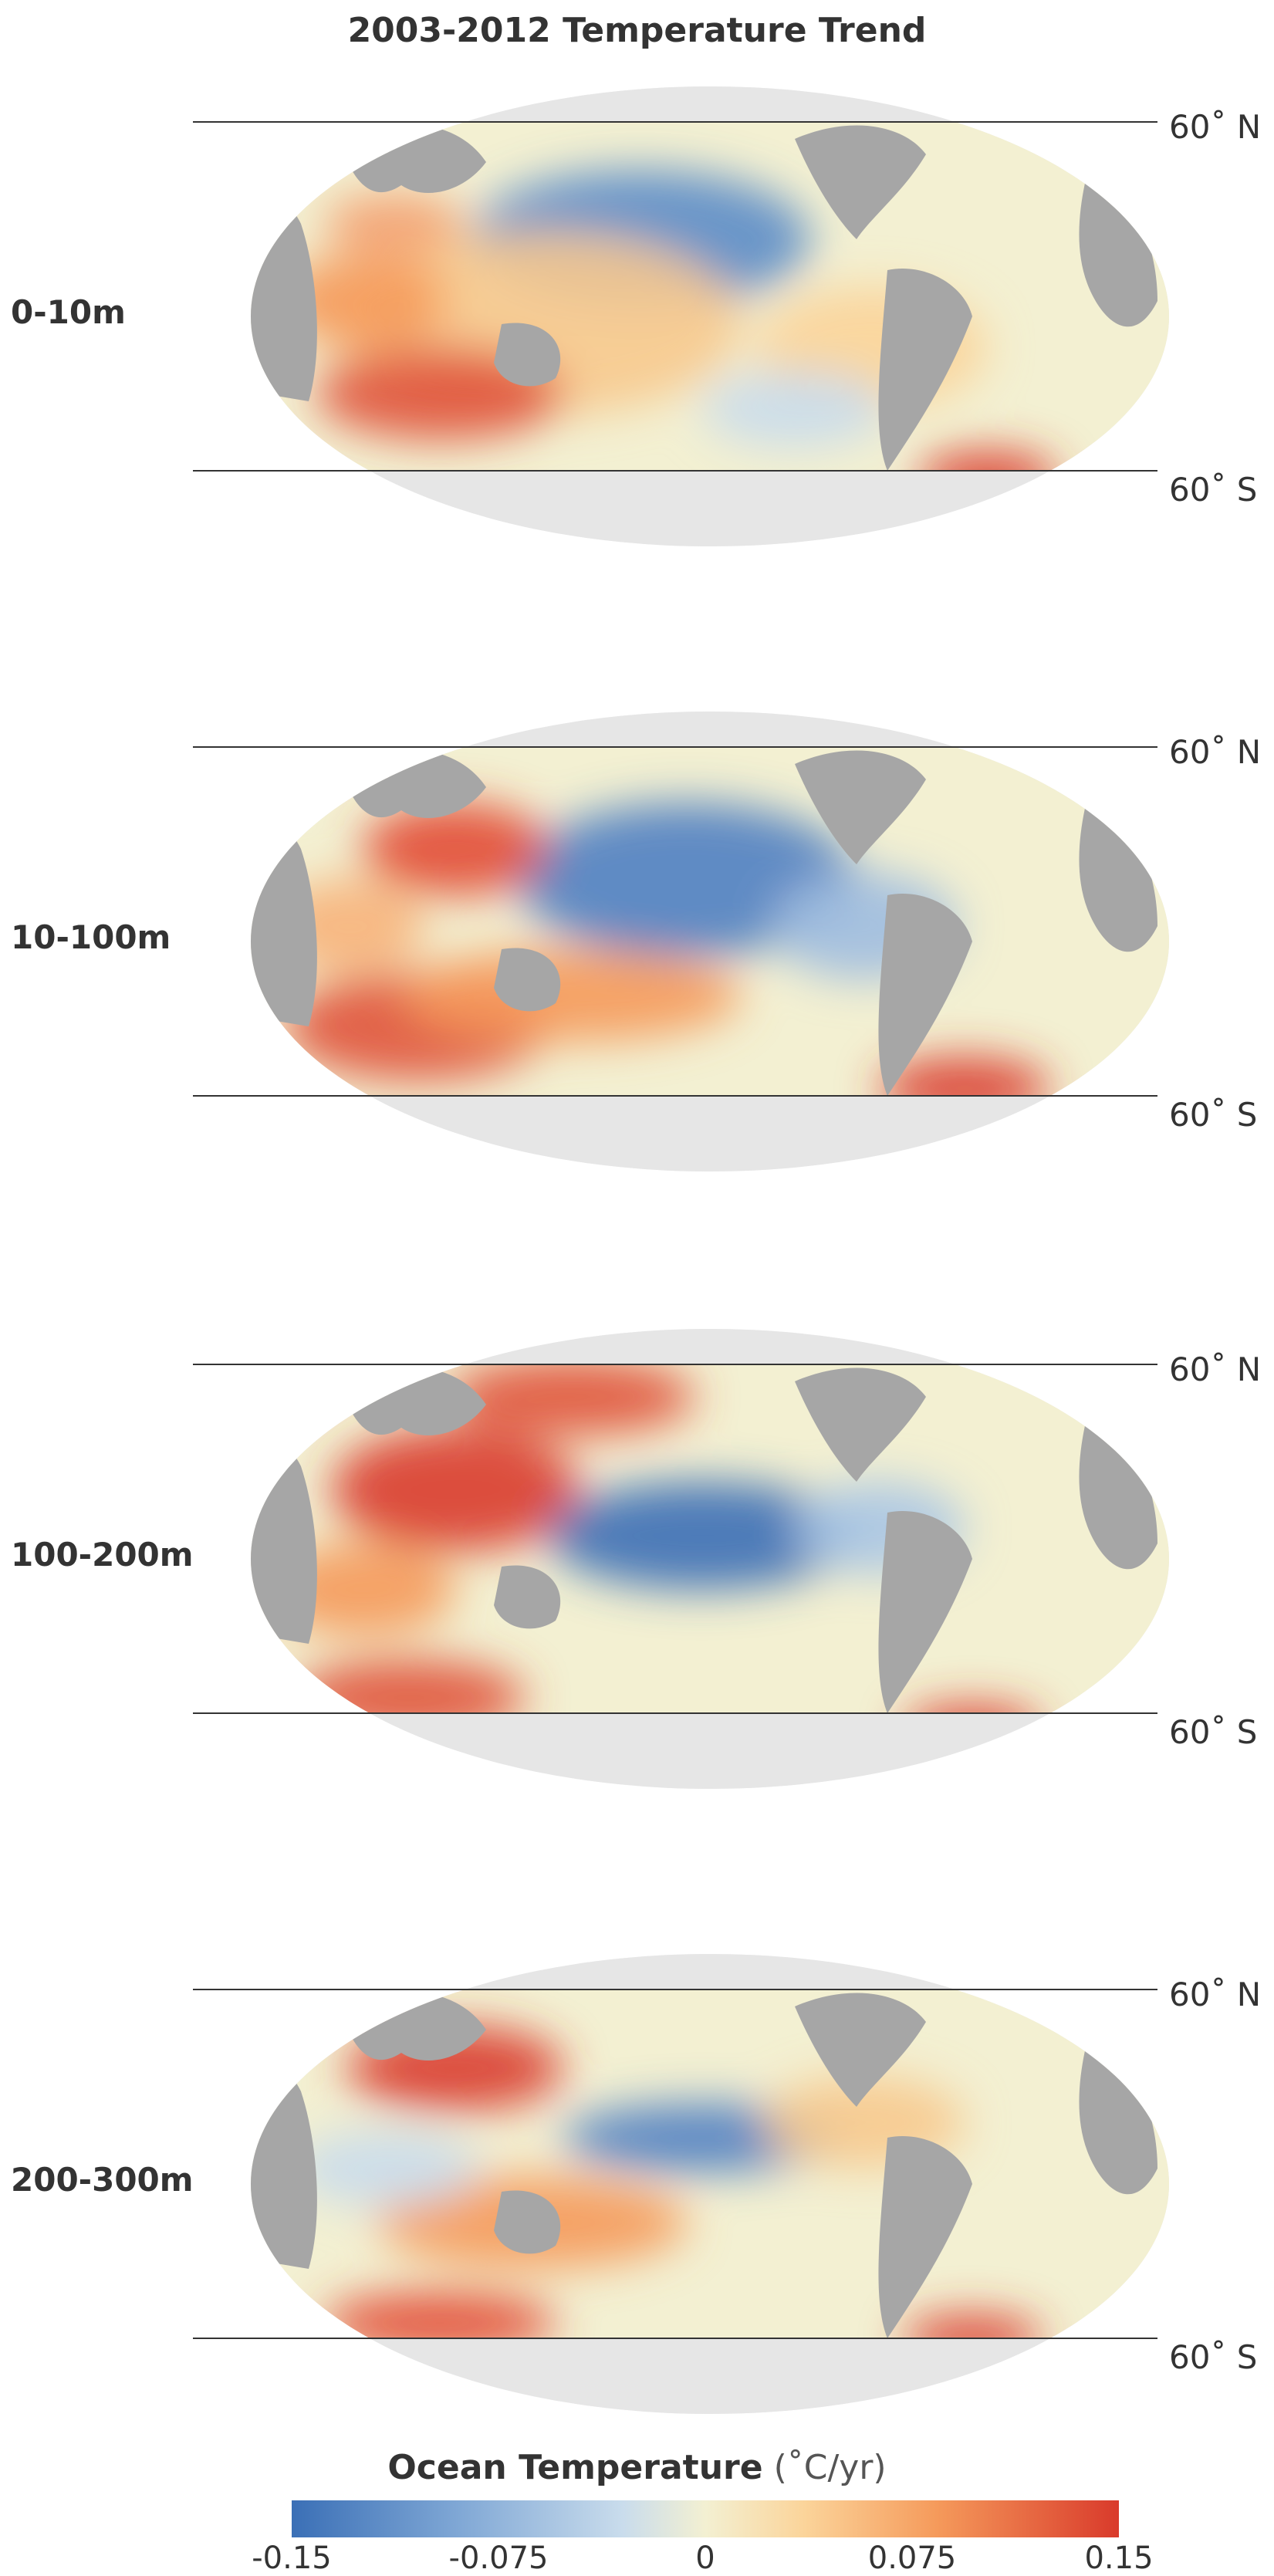  I want to click on colorbar-unit: (˚C/yr), so click(830, 2467).